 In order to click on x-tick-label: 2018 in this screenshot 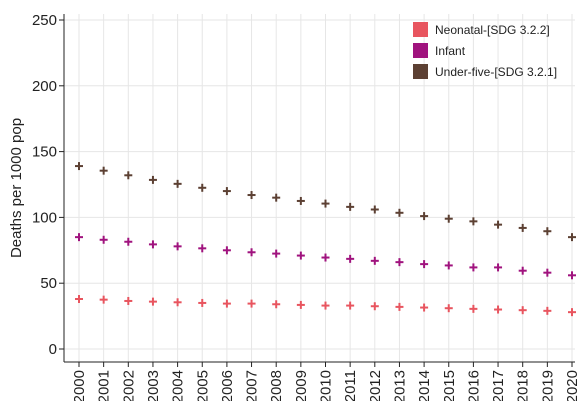, I will do `click(523, 385)`.